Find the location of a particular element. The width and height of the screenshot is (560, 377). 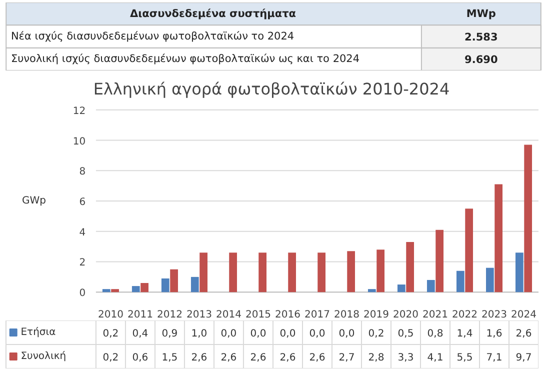

data-label: 1,4 is located at coordinates (464, 334).